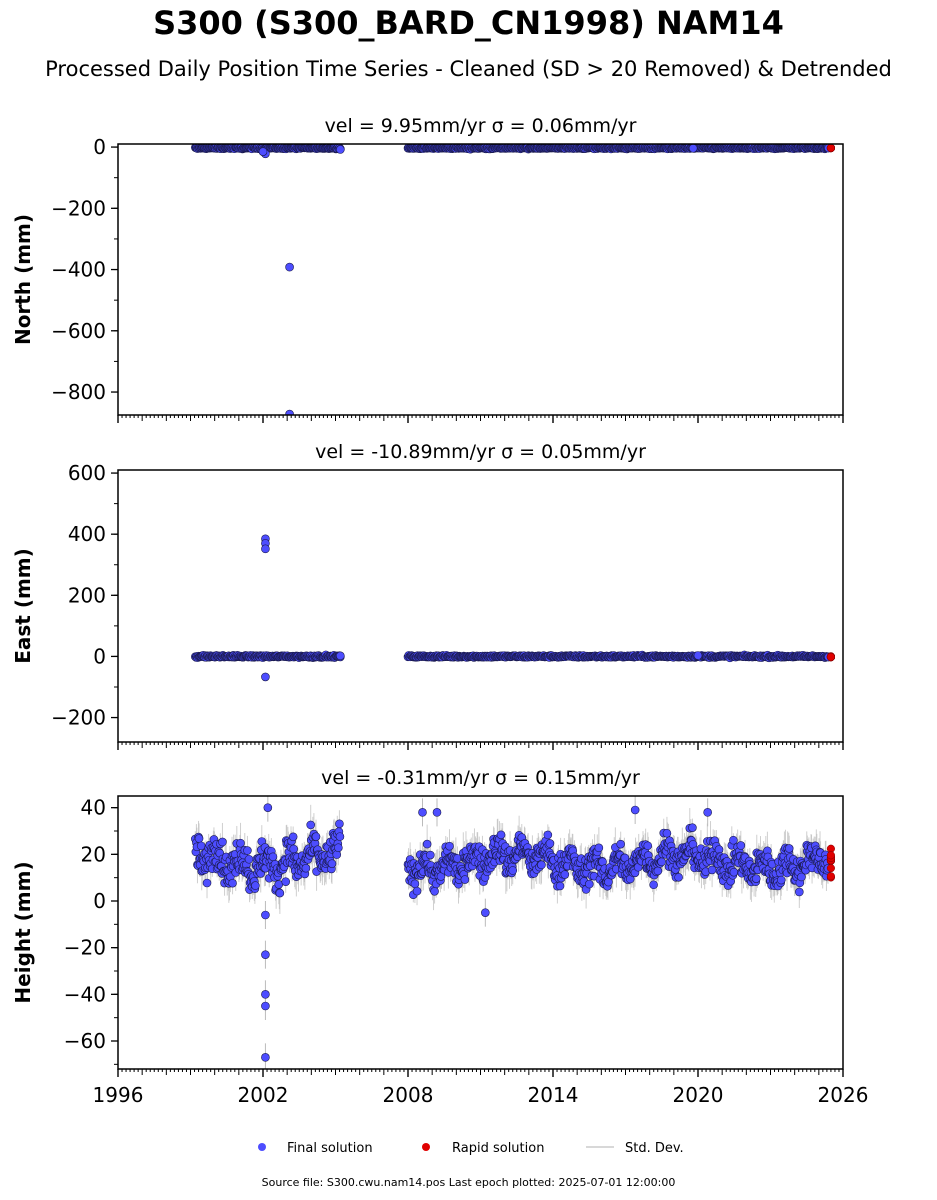 The height and width of the screenshot is (1200, 937). Describe the element at coordinates (118, 1095) in the screenshot. I see `x-tick-label: 1996` at that location.